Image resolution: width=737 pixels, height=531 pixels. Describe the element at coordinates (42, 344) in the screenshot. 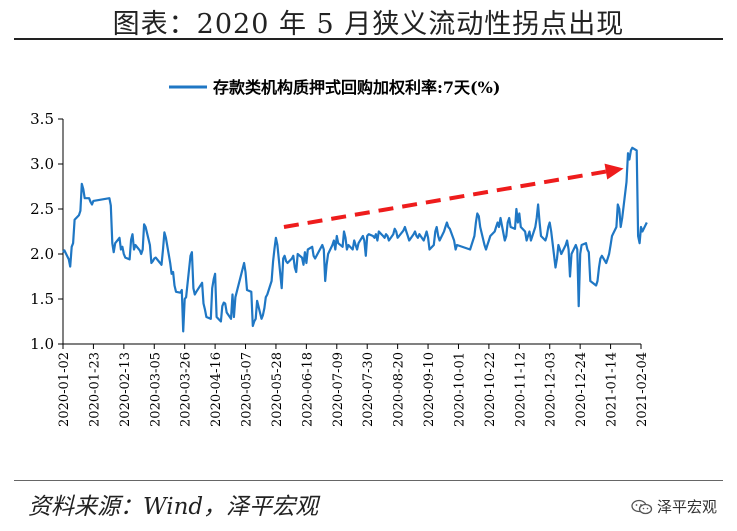

I see `y-tick-label: 1.0` at that location.